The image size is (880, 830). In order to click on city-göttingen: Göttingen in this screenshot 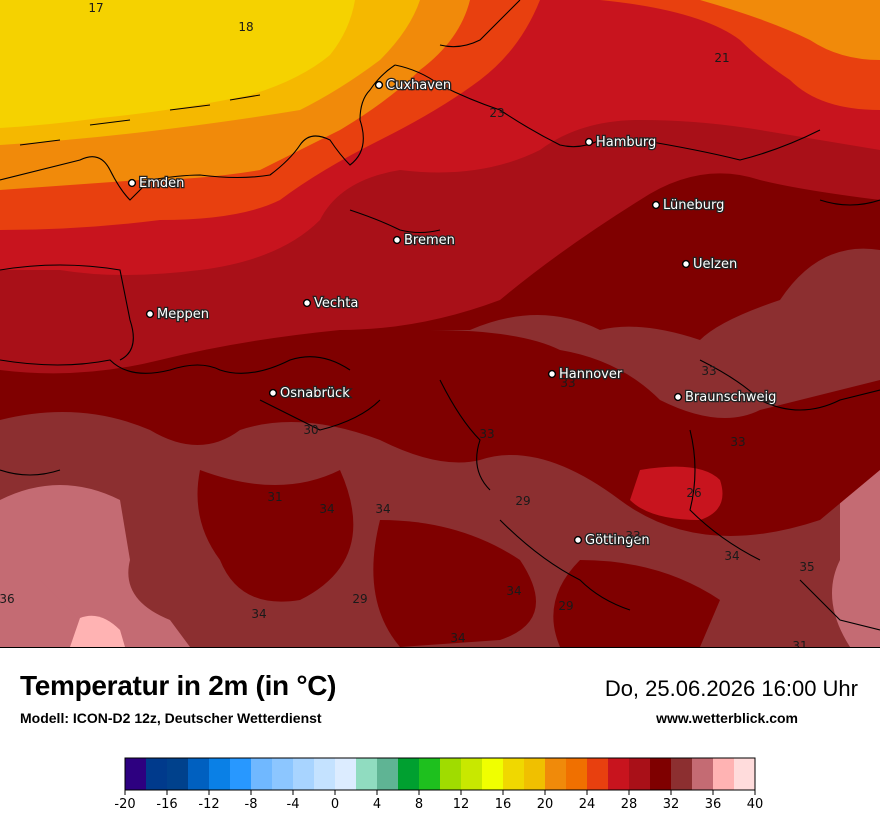, I will do `click(612, 540)`.